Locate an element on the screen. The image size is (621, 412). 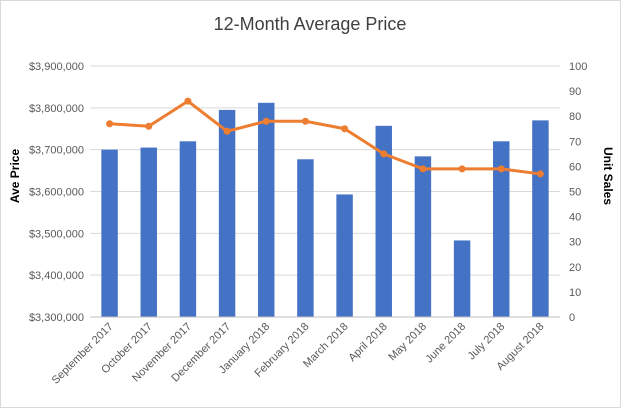
y-tick-label-right: 100 is located at coordinates (578, 67).